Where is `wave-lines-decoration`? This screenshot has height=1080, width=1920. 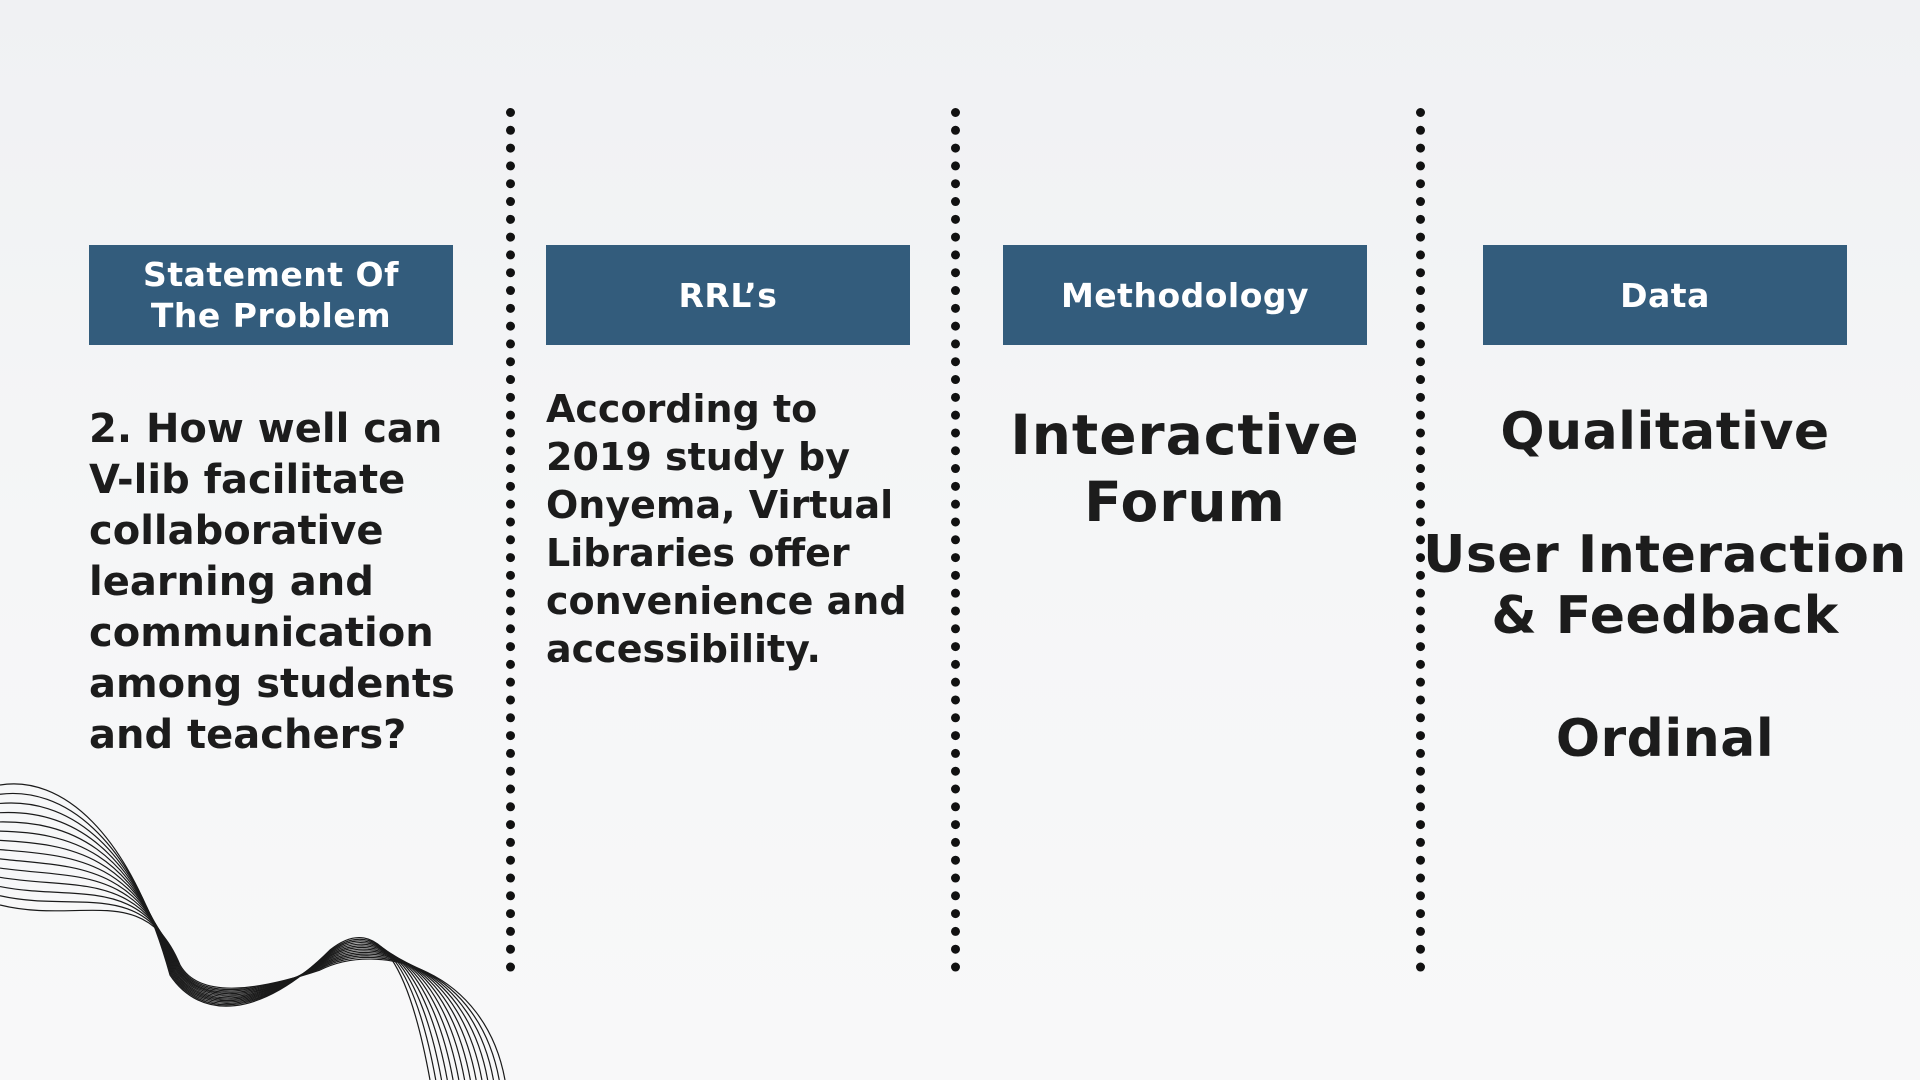
wave-lines-decoration is located at coordinates (253, 931).